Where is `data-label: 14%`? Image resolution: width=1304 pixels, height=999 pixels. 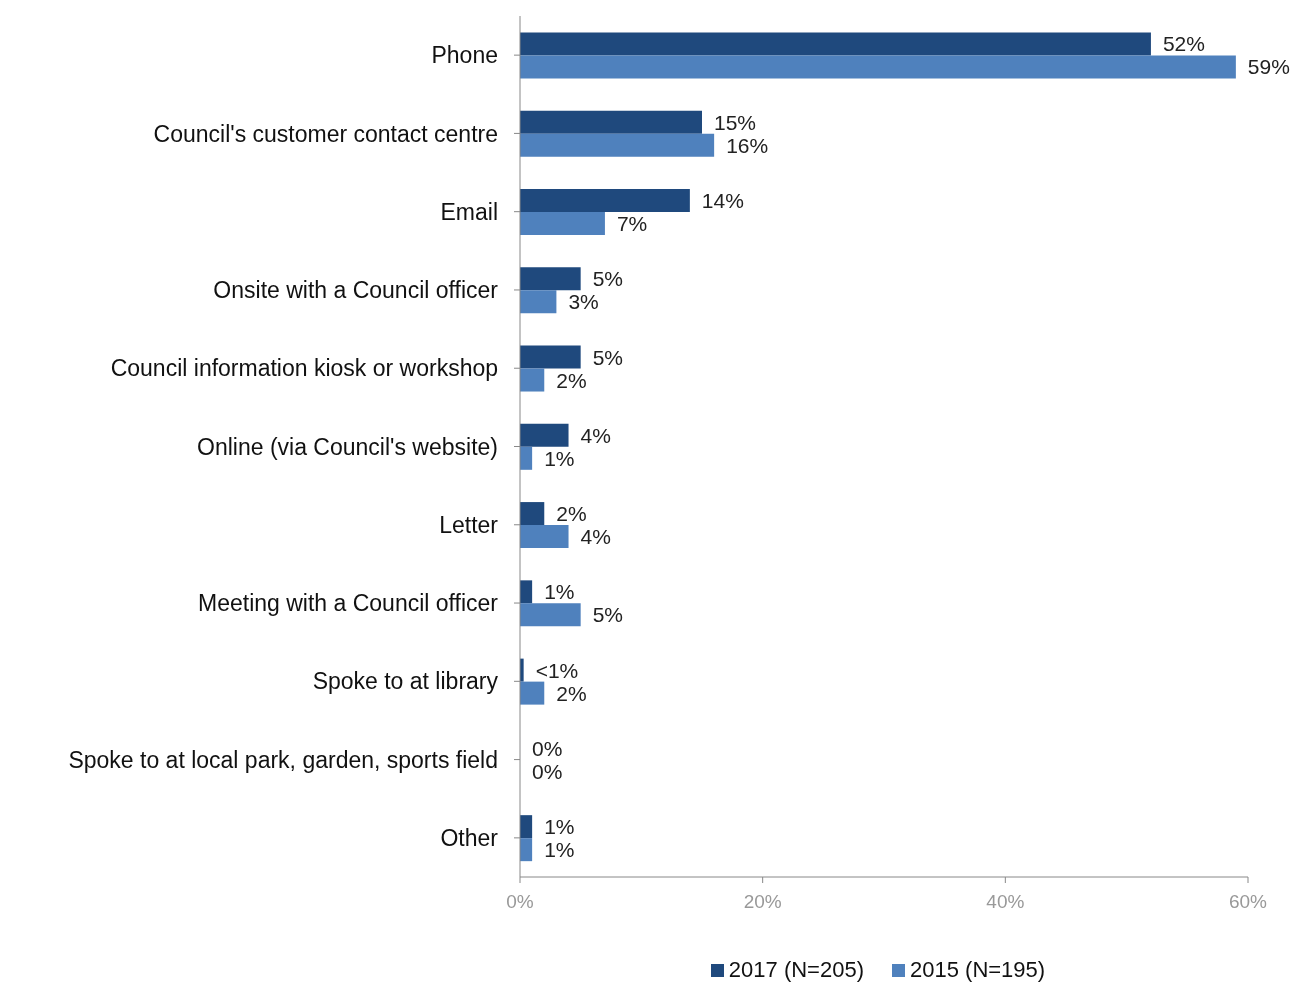
data-label: 14% is located at coordinates (722, 200).